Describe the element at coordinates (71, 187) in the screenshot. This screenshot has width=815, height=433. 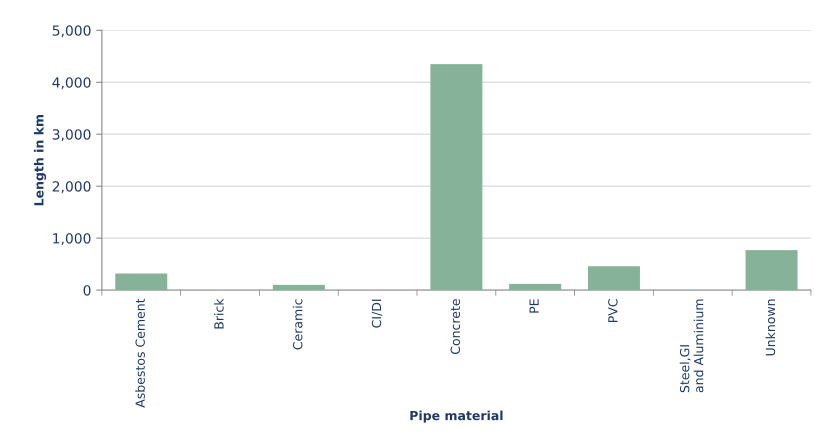
I see `y-tick-label: 2,000` at that location.